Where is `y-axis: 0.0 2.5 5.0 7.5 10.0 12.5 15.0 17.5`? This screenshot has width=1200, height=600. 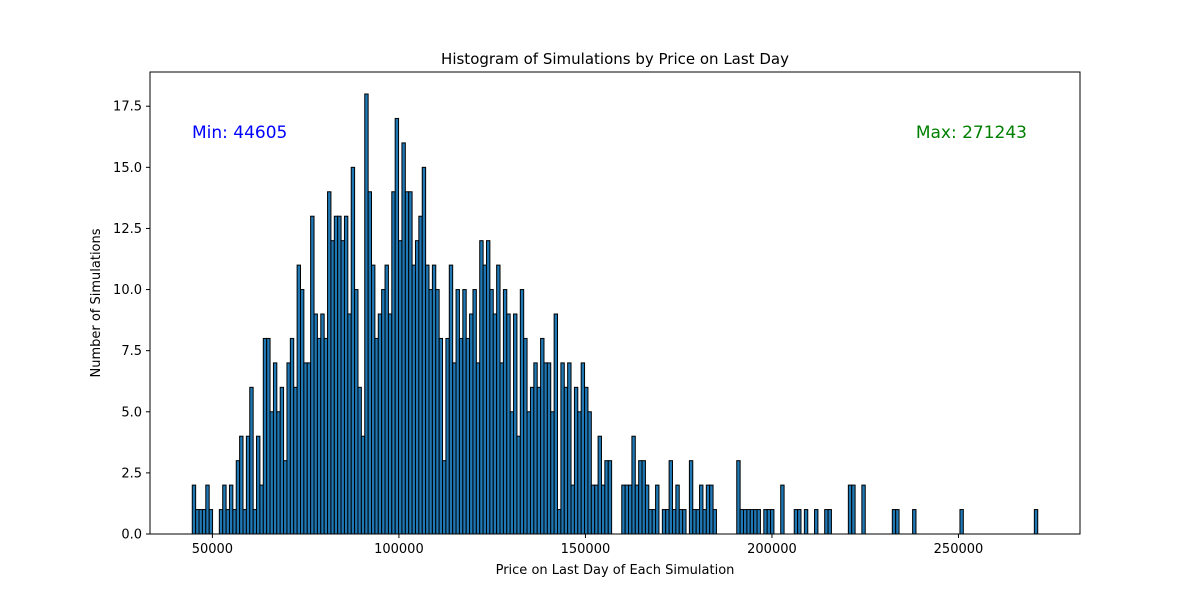
y-axis: 0.0 2.5 5.0 7.5 10.0 12.5 15.0 17.5 is located at coordinates (131, 321).